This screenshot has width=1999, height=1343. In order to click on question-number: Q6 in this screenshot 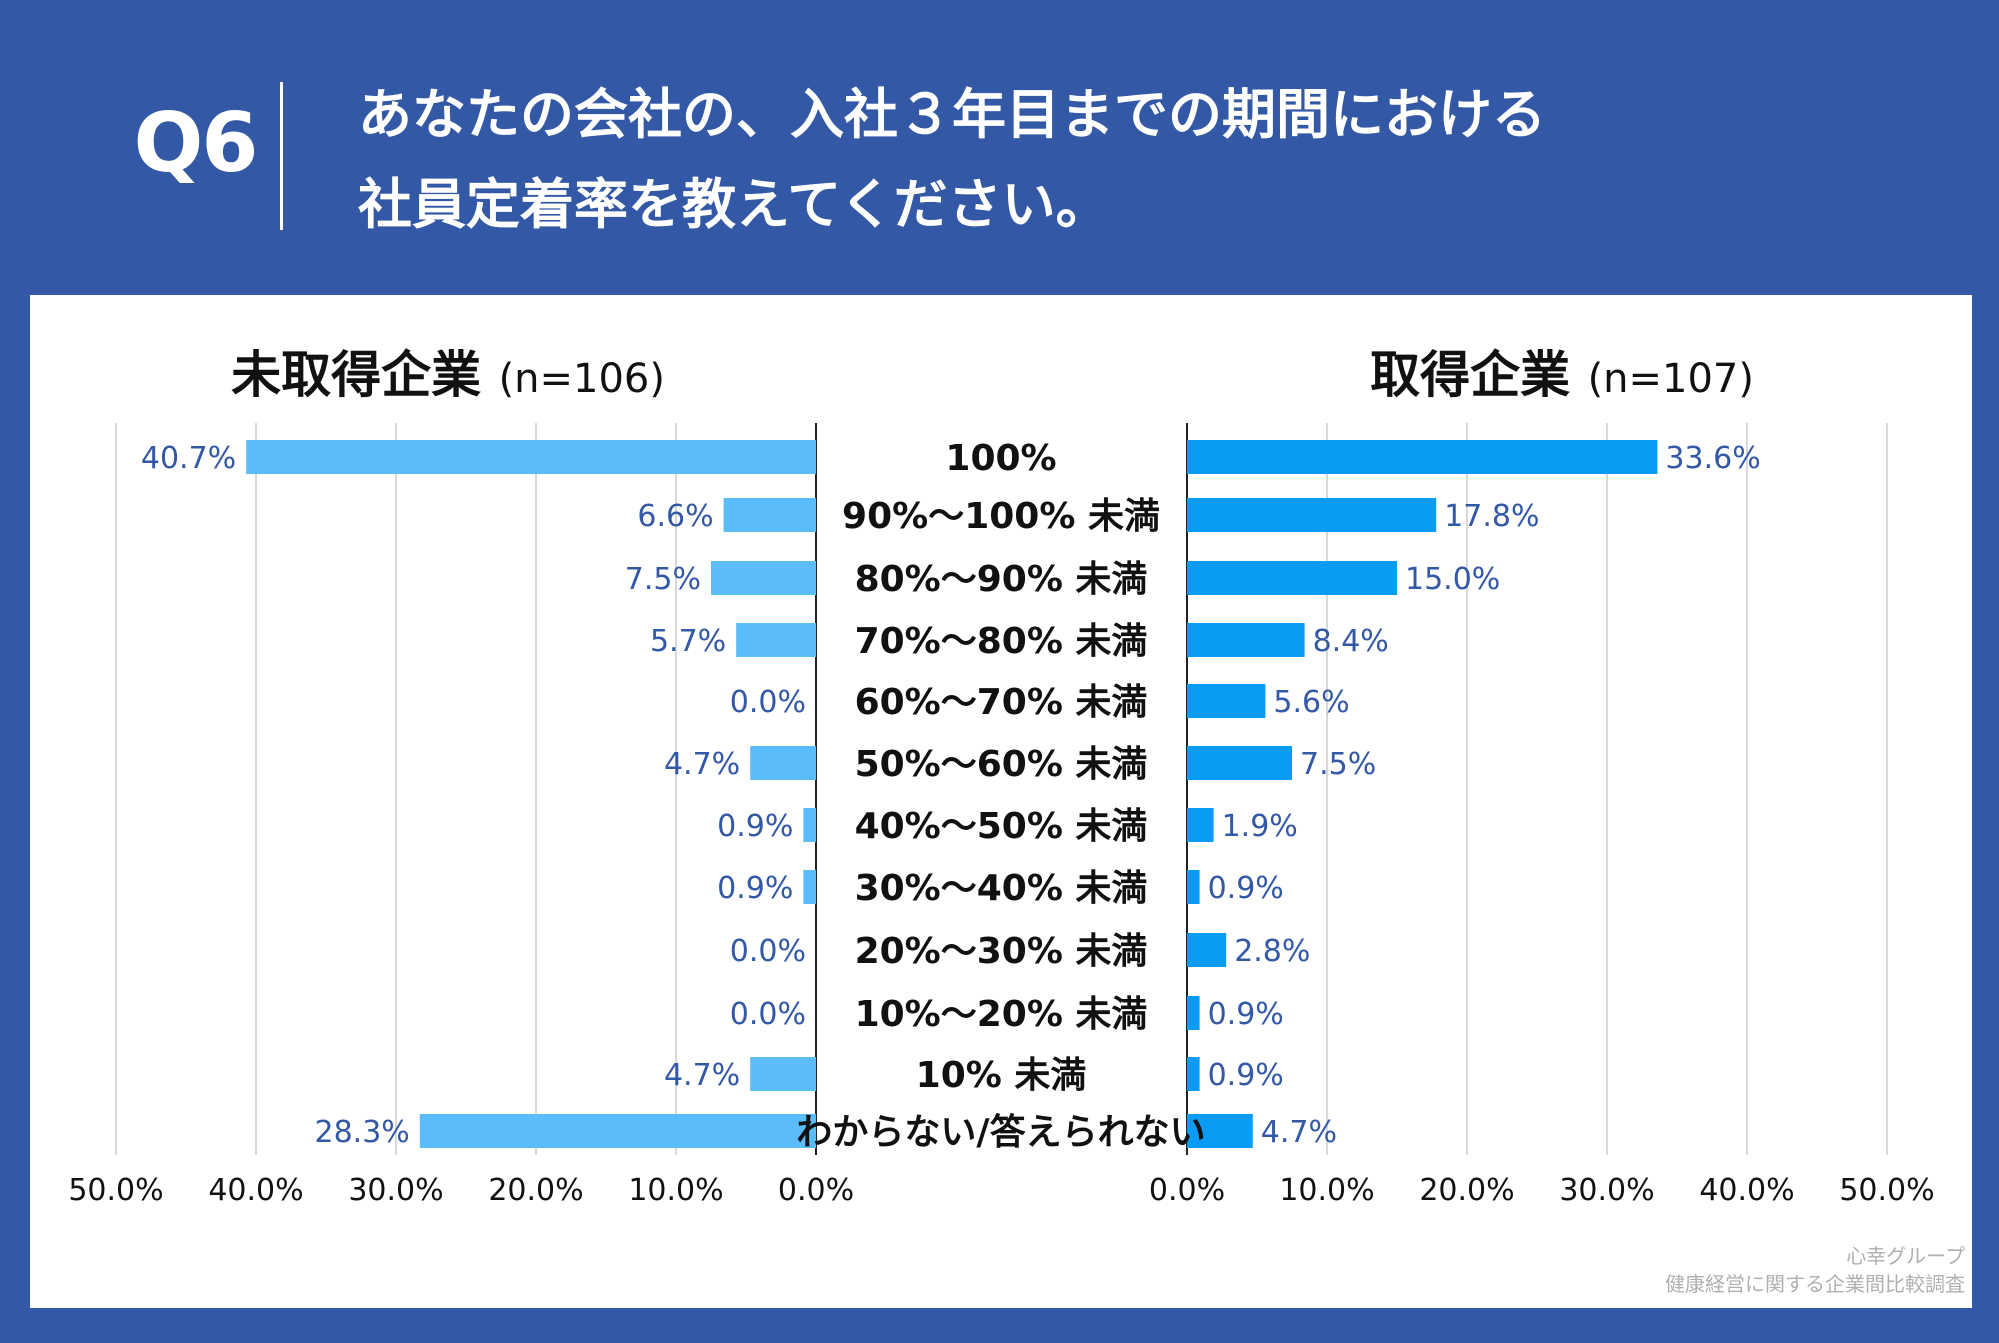, I will do `click(196, 143)`.